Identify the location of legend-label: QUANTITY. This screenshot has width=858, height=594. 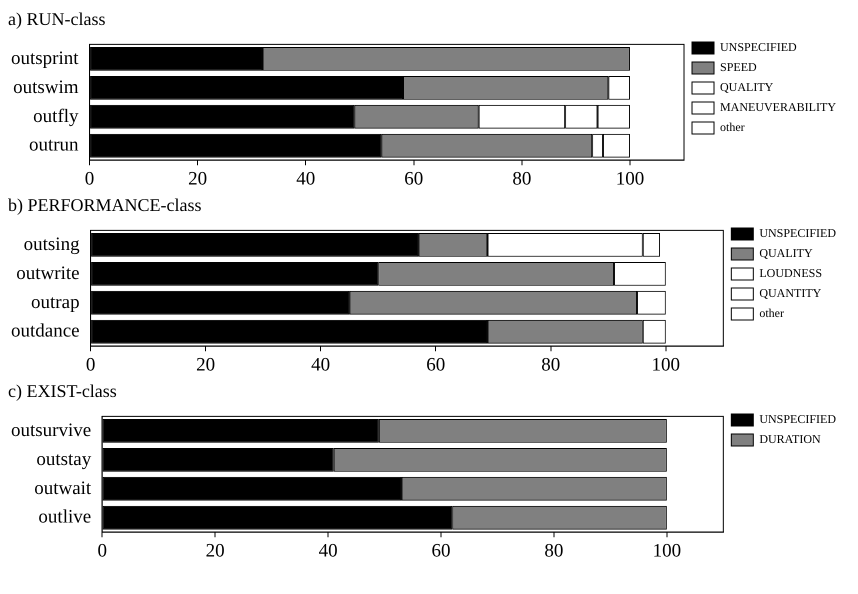
(790, 293).